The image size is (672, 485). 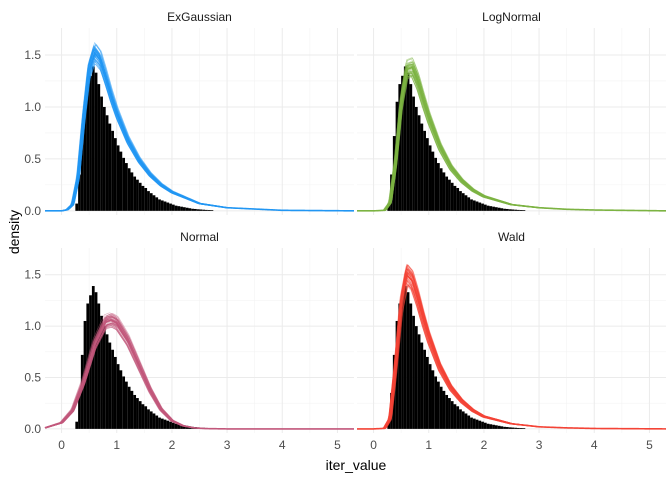 I want to click on y-tick-label: 1.0, so click(x=32, y=107).